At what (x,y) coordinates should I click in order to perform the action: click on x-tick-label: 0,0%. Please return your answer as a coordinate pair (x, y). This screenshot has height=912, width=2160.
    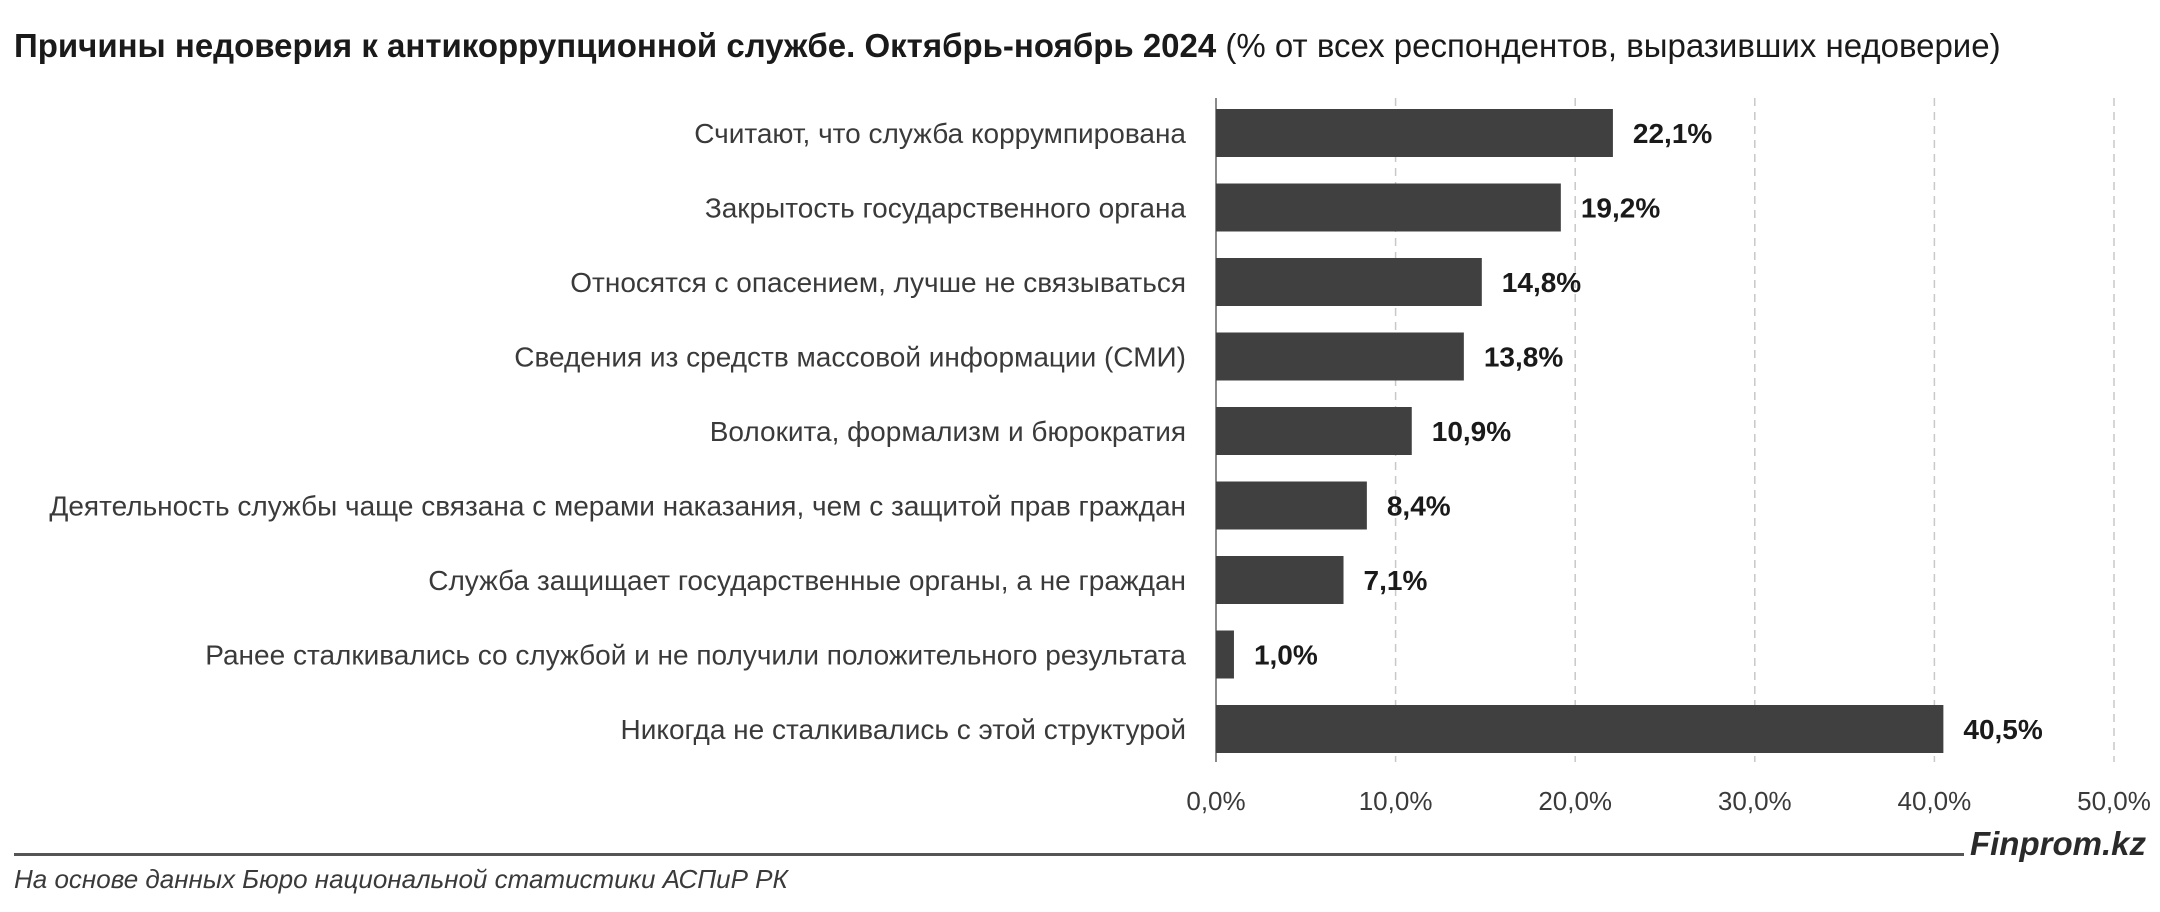
    Looking at the image, I should click on (1215, 801).